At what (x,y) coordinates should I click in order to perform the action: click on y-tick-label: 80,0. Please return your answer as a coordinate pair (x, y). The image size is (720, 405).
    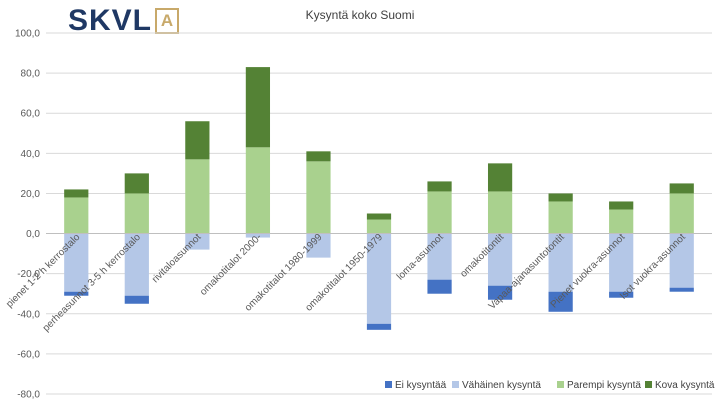
    Looking at the image, I should click on (31, 74).